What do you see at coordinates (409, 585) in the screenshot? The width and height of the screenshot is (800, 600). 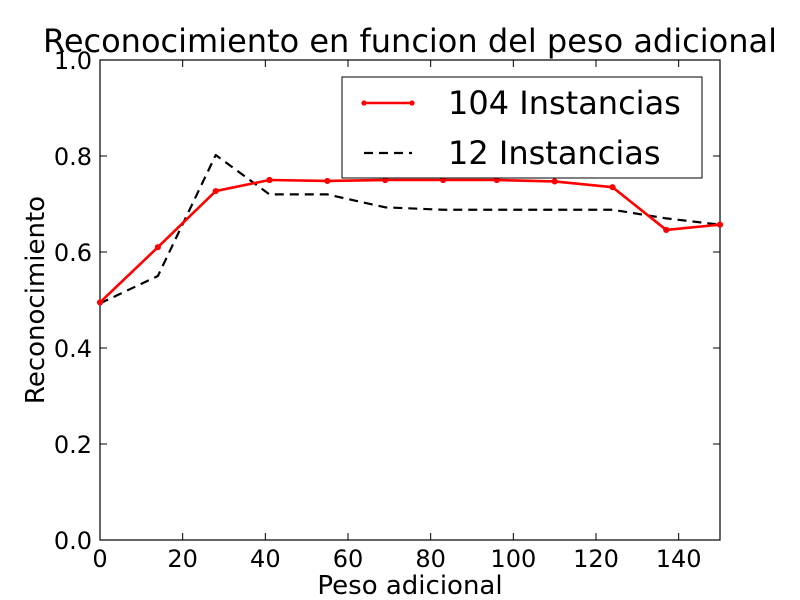 I see `x-axis-label: Peso adicional` at bounding box center [409, 585].